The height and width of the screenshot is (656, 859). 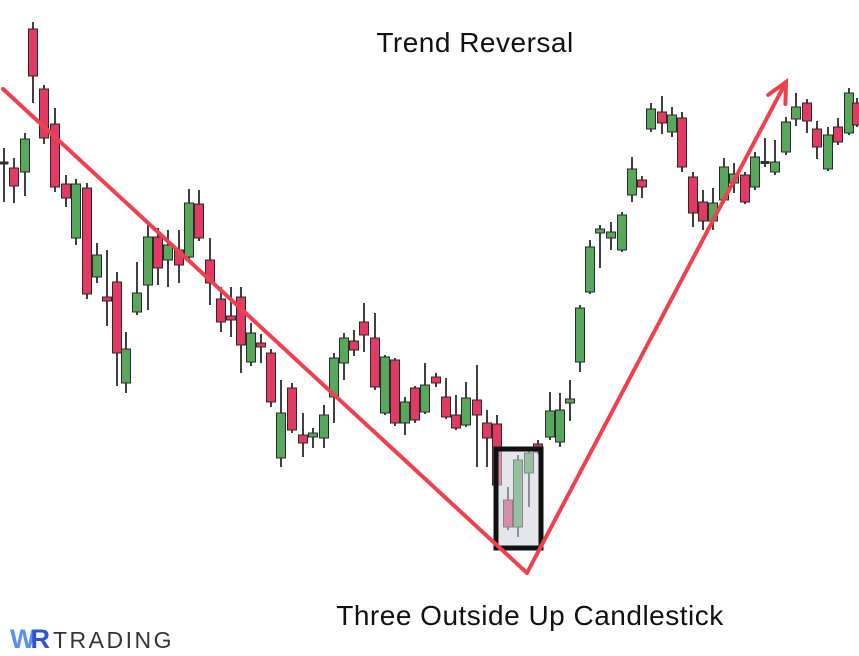 What do you see at coordinates (518, 498) in the screenshot?
I see `pattern-highlight-box` at bounding box center [518, 498].